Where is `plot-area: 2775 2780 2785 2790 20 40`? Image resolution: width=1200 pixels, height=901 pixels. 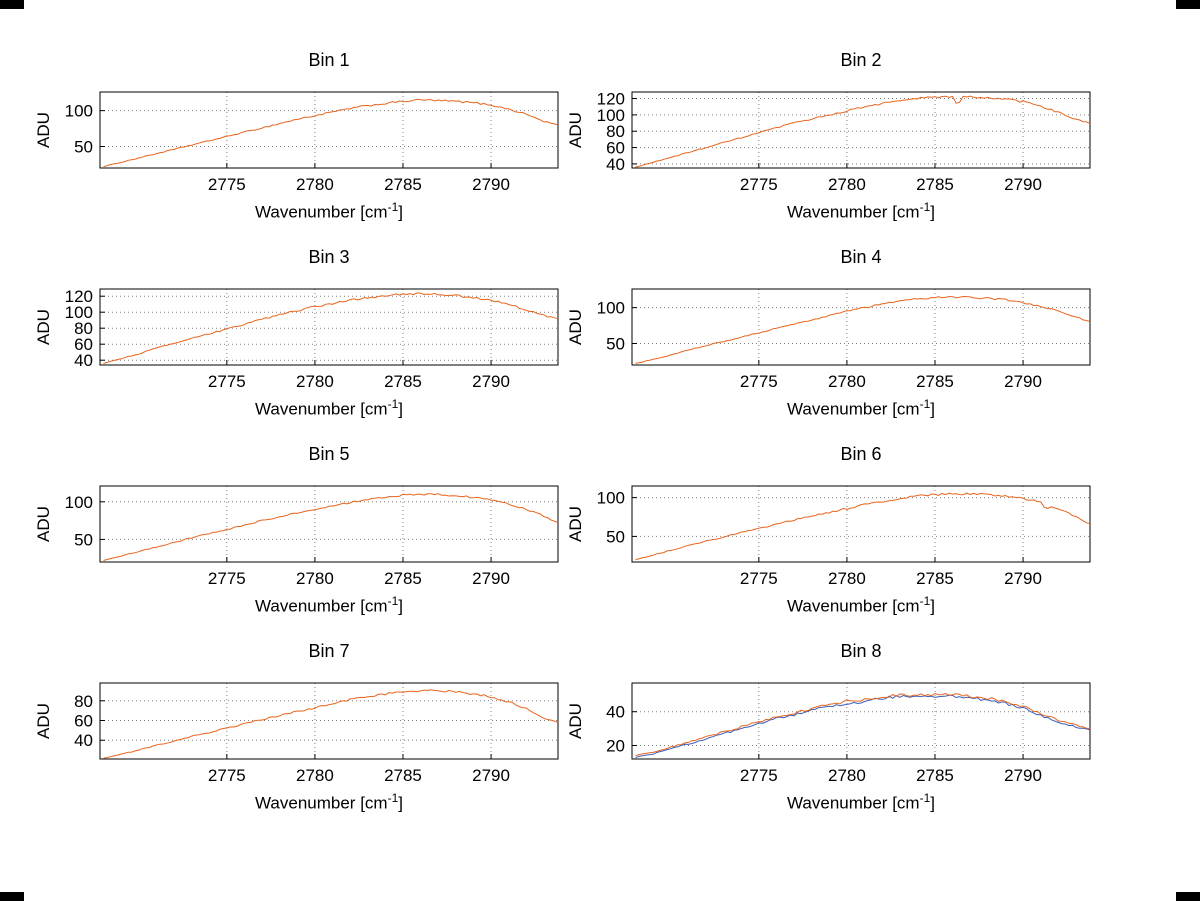 plot-area: 2775 2780 2785 2790 20 40 is located at coordinates (848, 733).